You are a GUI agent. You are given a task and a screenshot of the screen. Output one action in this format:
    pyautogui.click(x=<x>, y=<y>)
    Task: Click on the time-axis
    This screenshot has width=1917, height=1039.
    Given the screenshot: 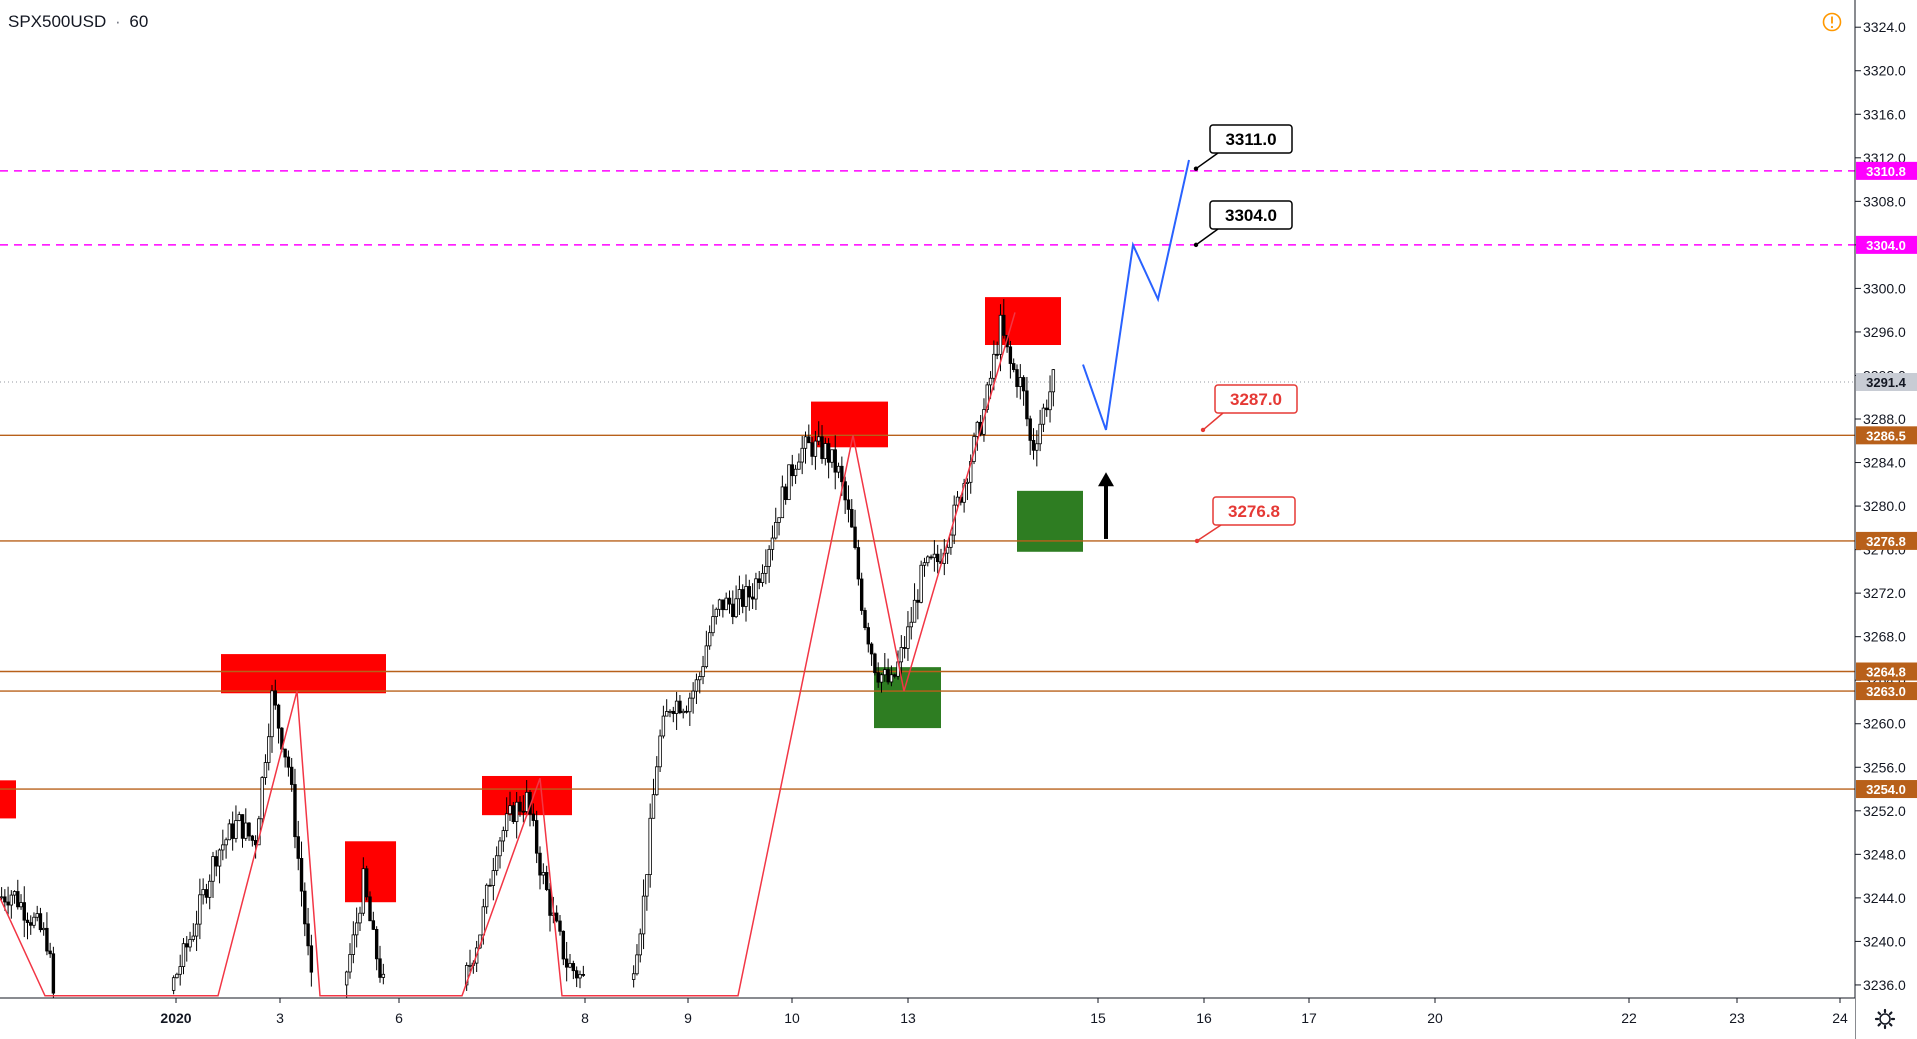 What is the action you would take?
    pyautogui.click(x=927, y=1018)
    